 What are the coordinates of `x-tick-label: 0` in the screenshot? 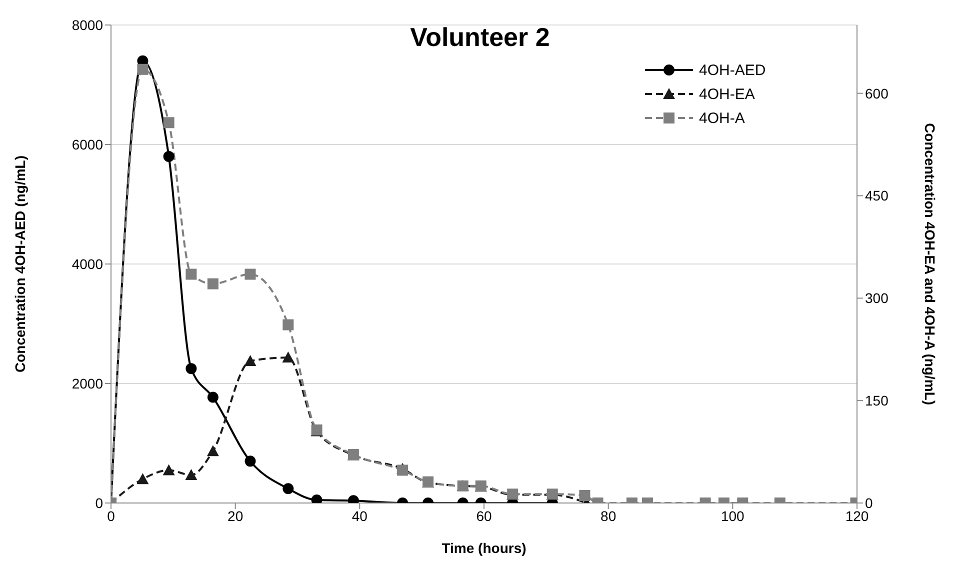 It's located at (111, 516).